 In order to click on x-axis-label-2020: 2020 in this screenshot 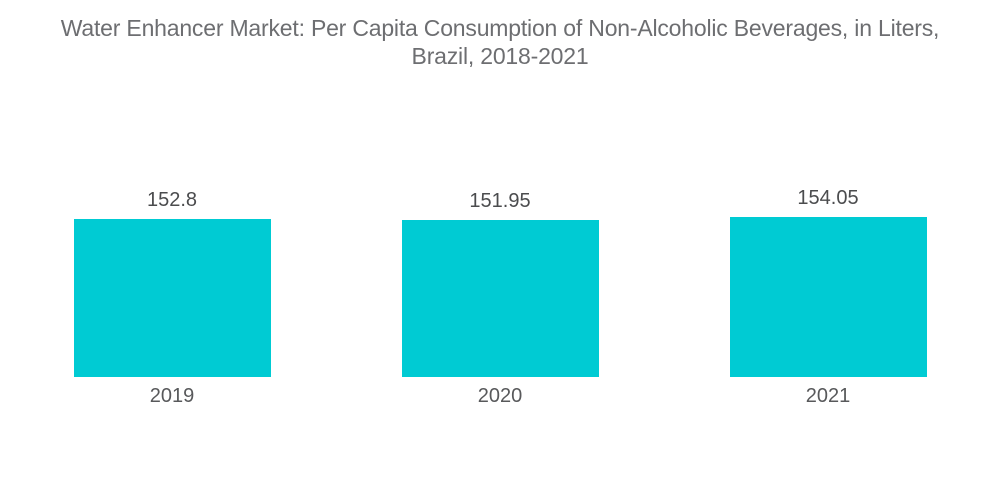, I will do `click(500, 396)`.